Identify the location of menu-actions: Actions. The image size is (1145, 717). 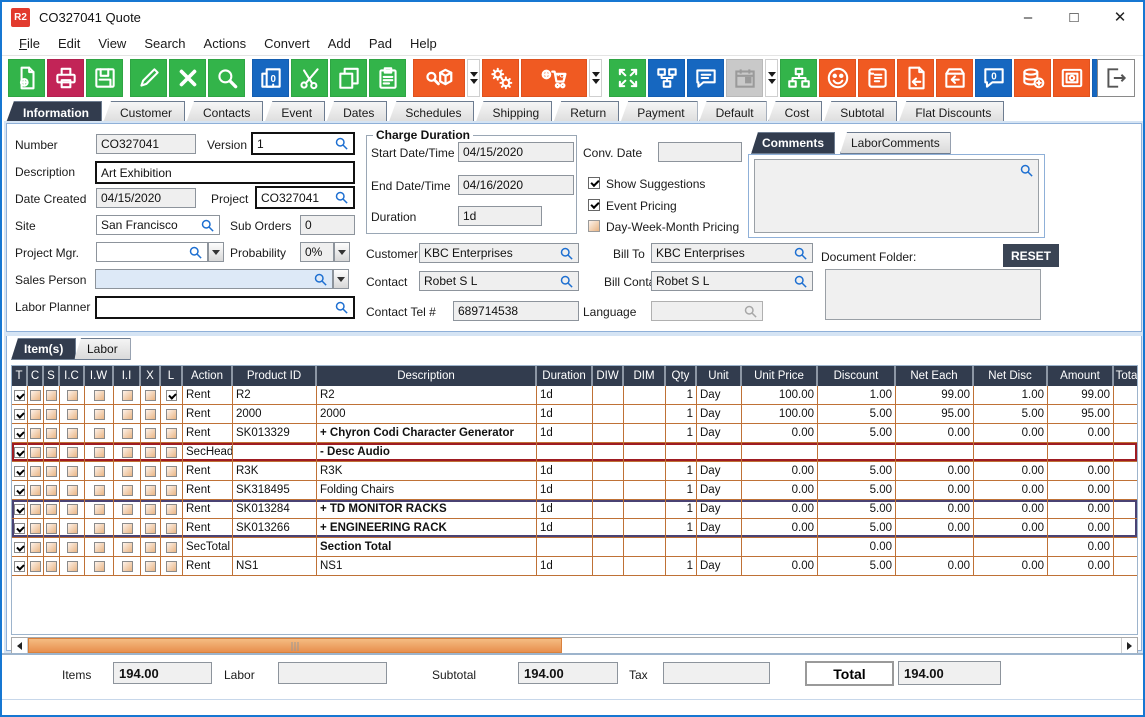
(225, 43).